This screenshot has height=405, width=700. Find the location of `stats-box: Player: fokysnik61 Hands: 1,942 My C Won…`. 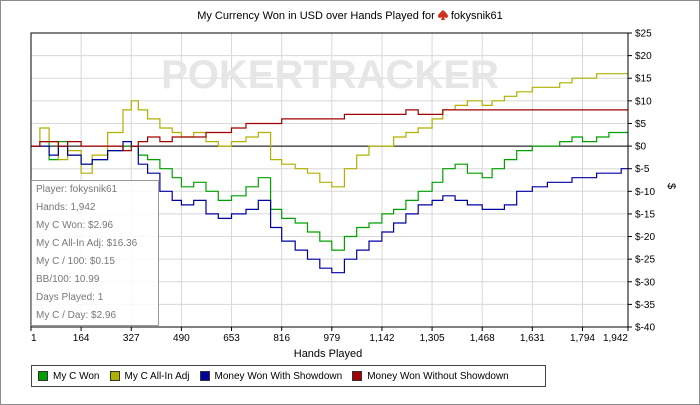

stats-box: Player: fokysnik61 Hands: 1,942 My C Won… is located at coordinates (95, 253).